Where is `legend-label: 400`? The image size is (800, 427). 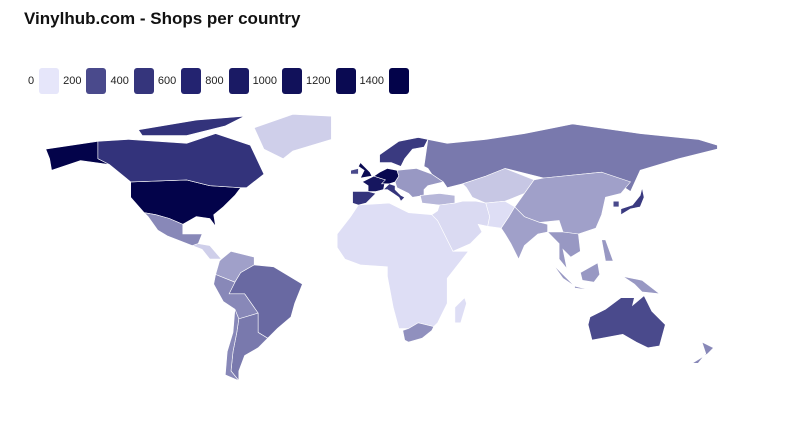
legend-label: 400 is located at coordinates (119, 81).